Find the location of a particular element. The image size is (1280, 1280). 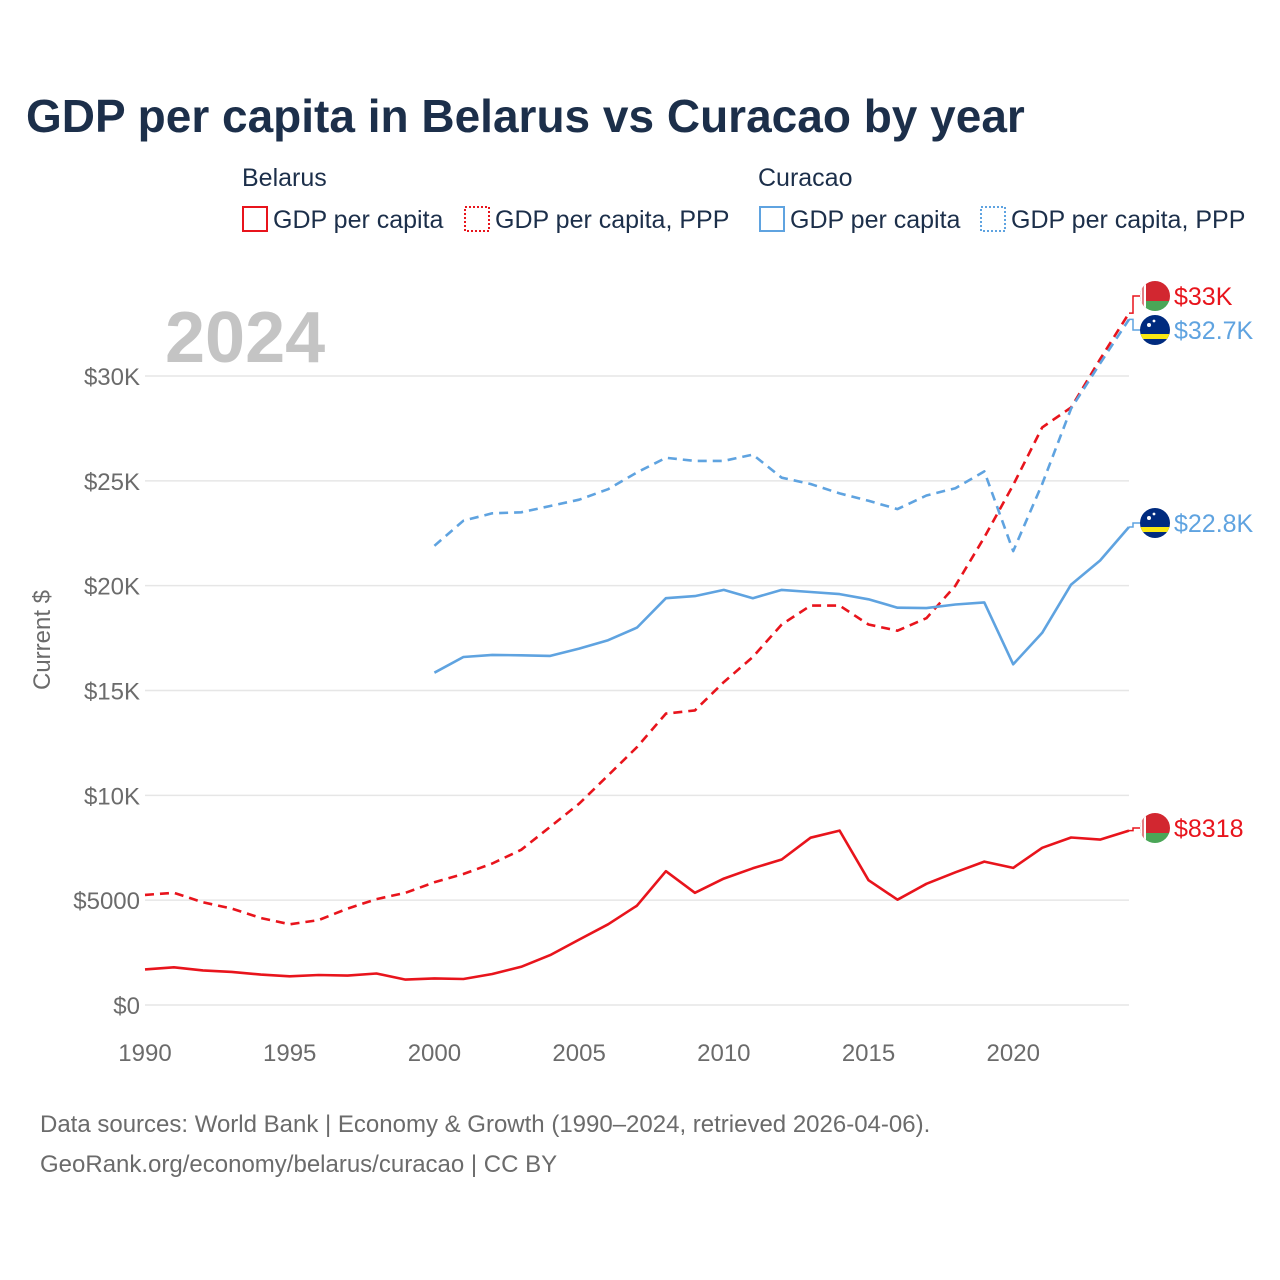

legend-swatch-belarus-ppp is located at coordinates (477, 219).